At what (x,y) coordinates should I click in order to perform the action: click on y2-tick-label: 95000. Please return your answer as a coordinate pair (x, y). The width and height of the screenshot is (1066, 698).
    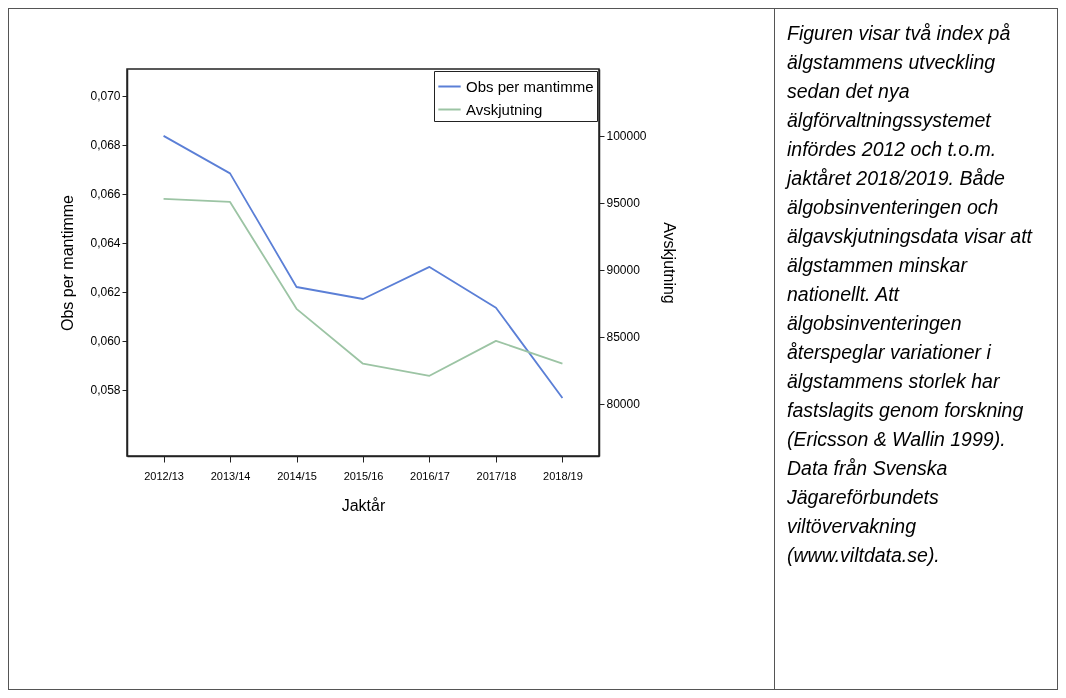
    Looking at the image, I should click on (623, 203).